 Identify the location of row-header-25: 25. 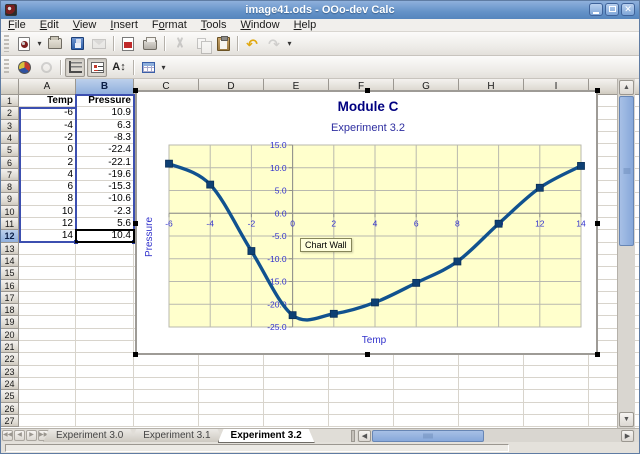
(10, 396).